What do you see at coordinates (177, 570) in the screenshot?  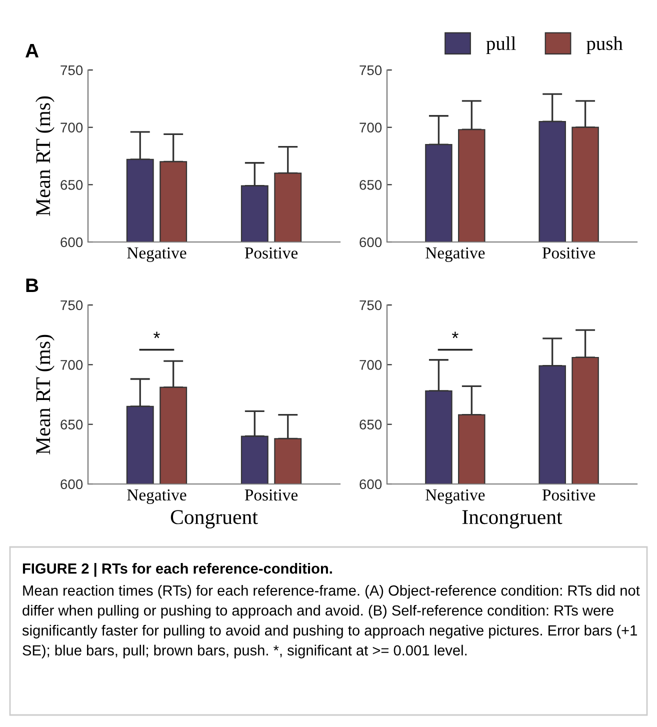 I see `caption: FIGURE 2 | RTs for each reference-condition.` at bounding box center [177, 570].